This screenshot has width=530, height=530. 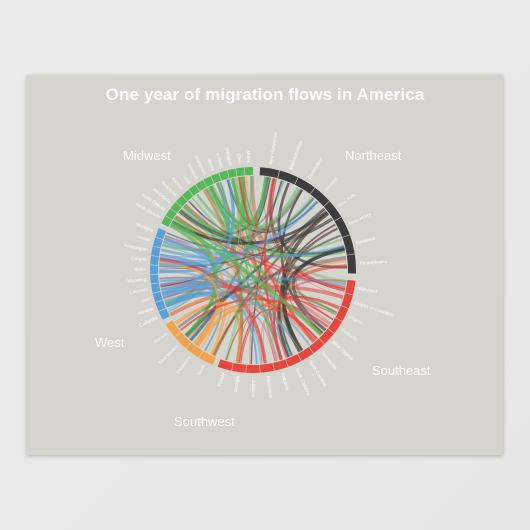 What do you see at coordinates (140, 269) in the screenshot?
I see `state-label: Idaho` at bounding box center [140, 269].